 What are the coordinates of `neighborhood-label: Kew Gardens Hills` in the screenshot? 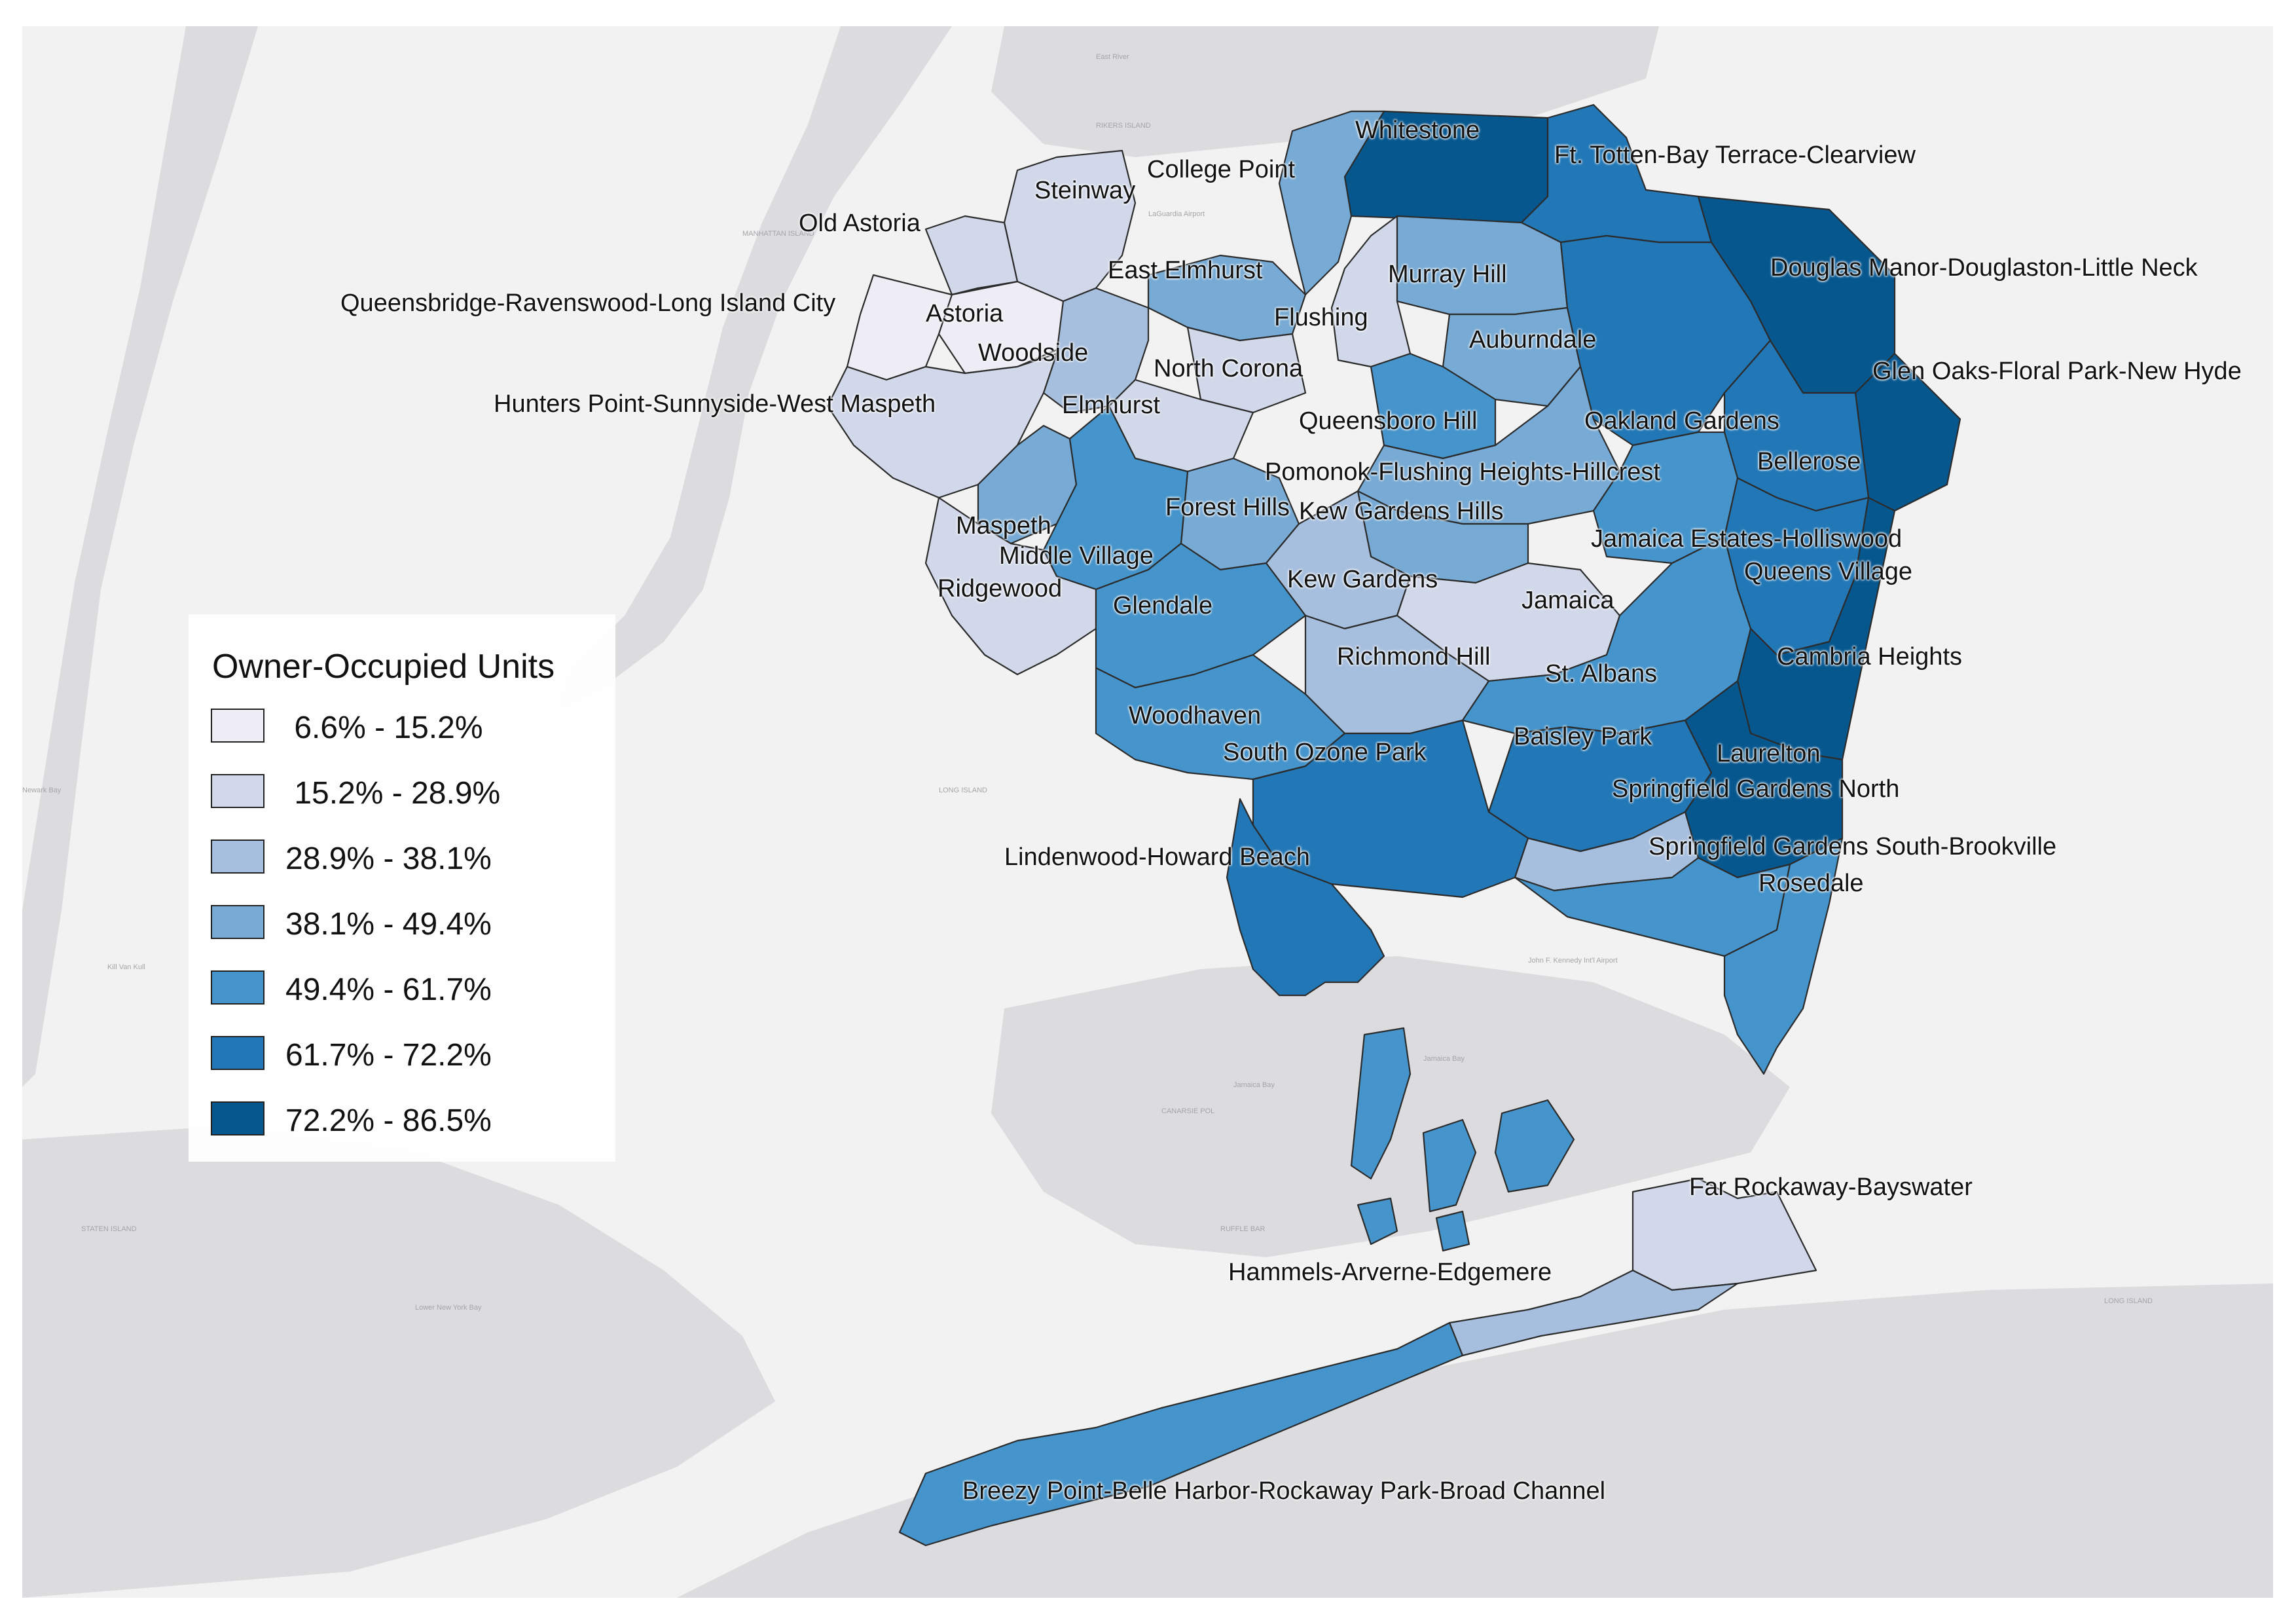 It's located at (1401, 511).